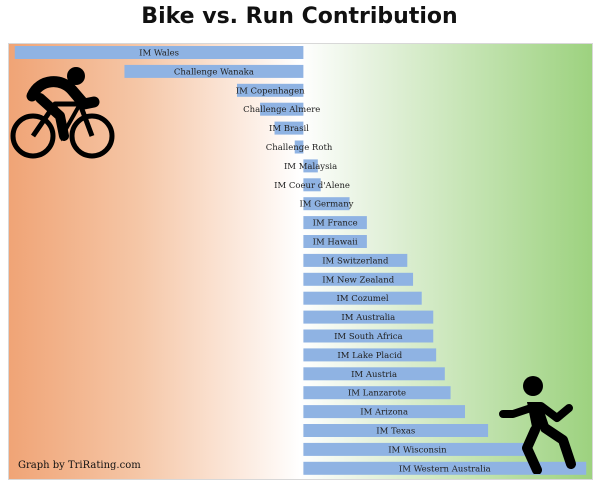 This screenshot has width=599, height=486. I want to click on bar-im-western-australia, so click(445, 468).